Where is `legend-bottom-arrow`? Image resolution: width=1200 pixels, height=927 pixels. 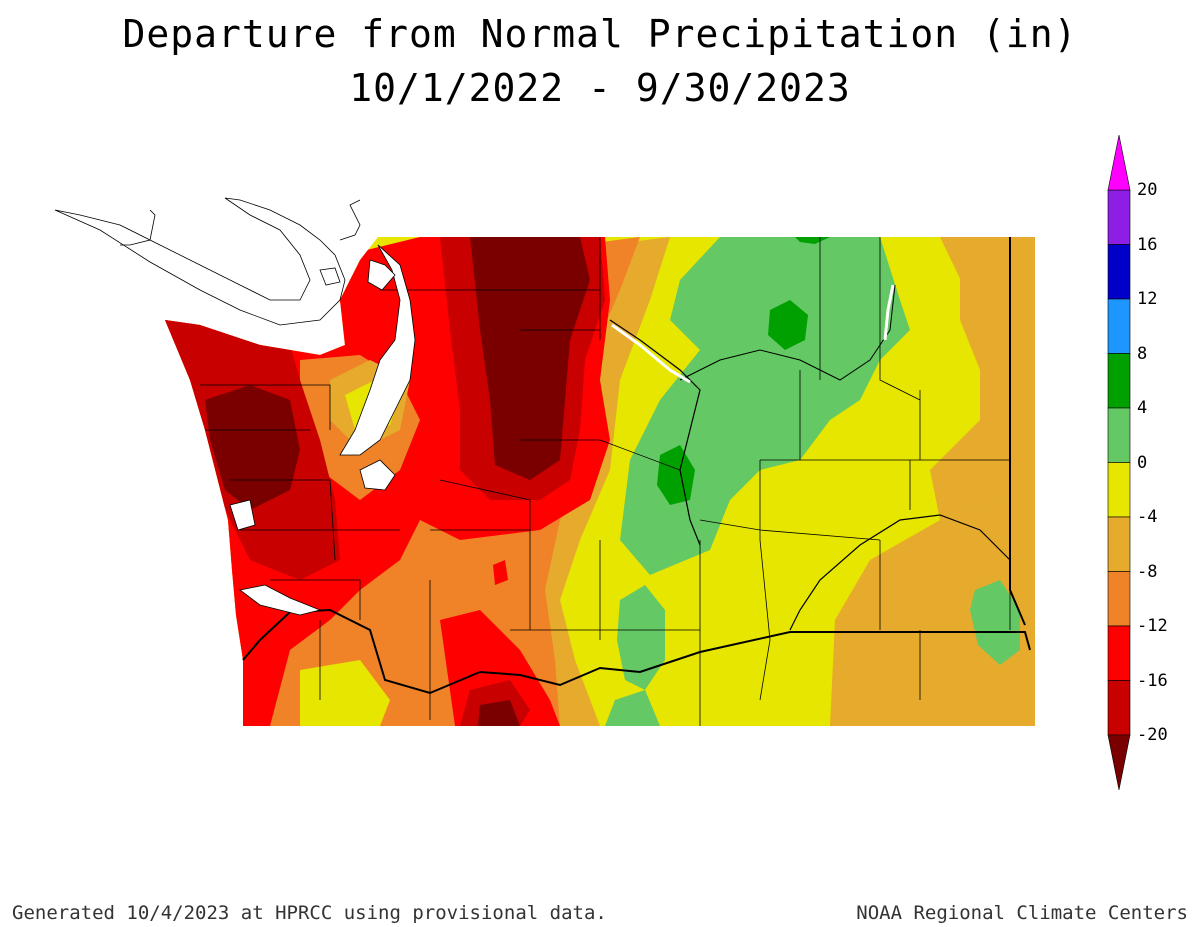
legend-bottom-arrow is located at coordinates (1119, 762).